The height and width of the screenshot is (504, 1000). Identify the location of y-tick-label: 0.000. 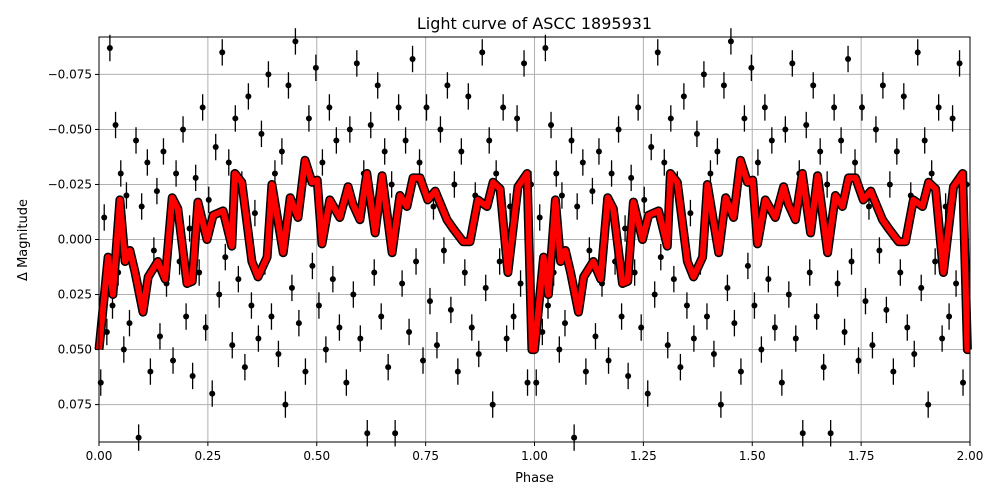
(75, 240).